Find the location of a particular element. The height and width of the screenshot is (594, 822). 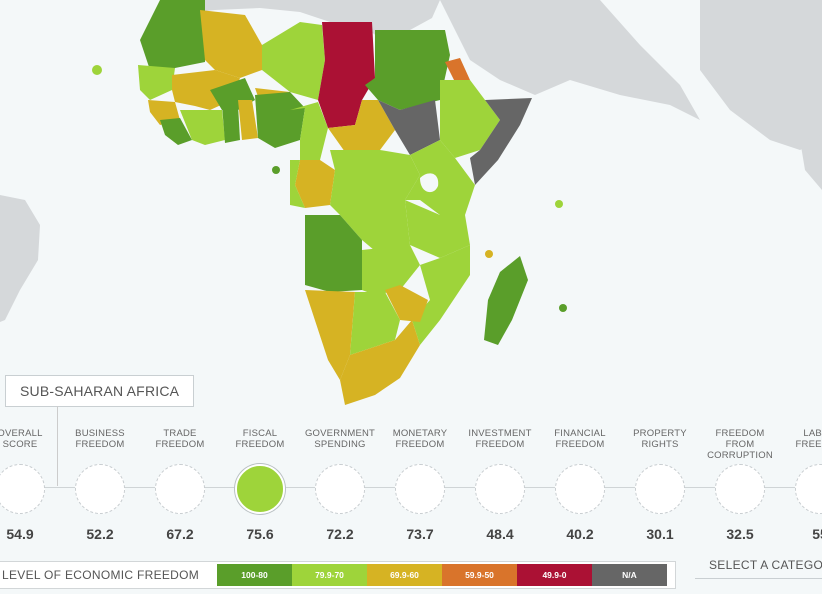

island-seychelles is located at coordinates (559, 204).